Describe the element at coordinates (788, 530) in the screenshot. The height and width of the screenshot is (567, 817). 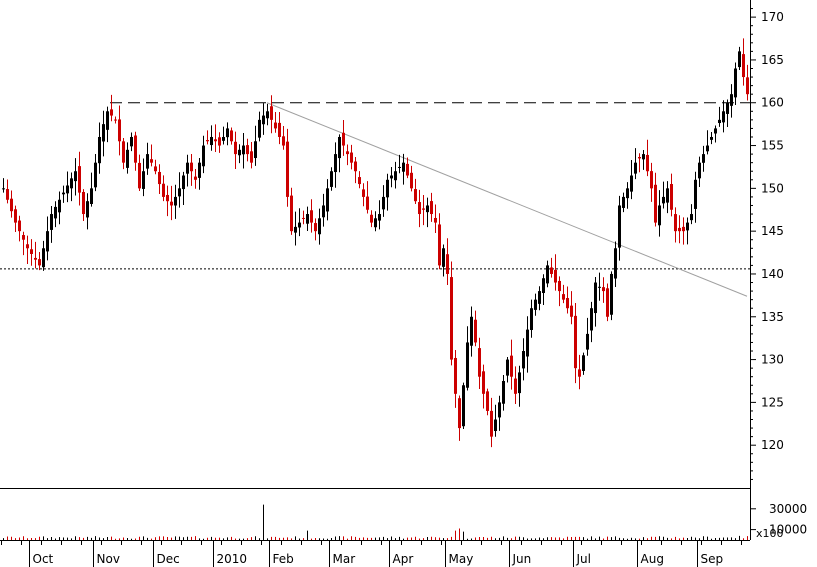
I see `volume-tick-label: 10000` at that location.